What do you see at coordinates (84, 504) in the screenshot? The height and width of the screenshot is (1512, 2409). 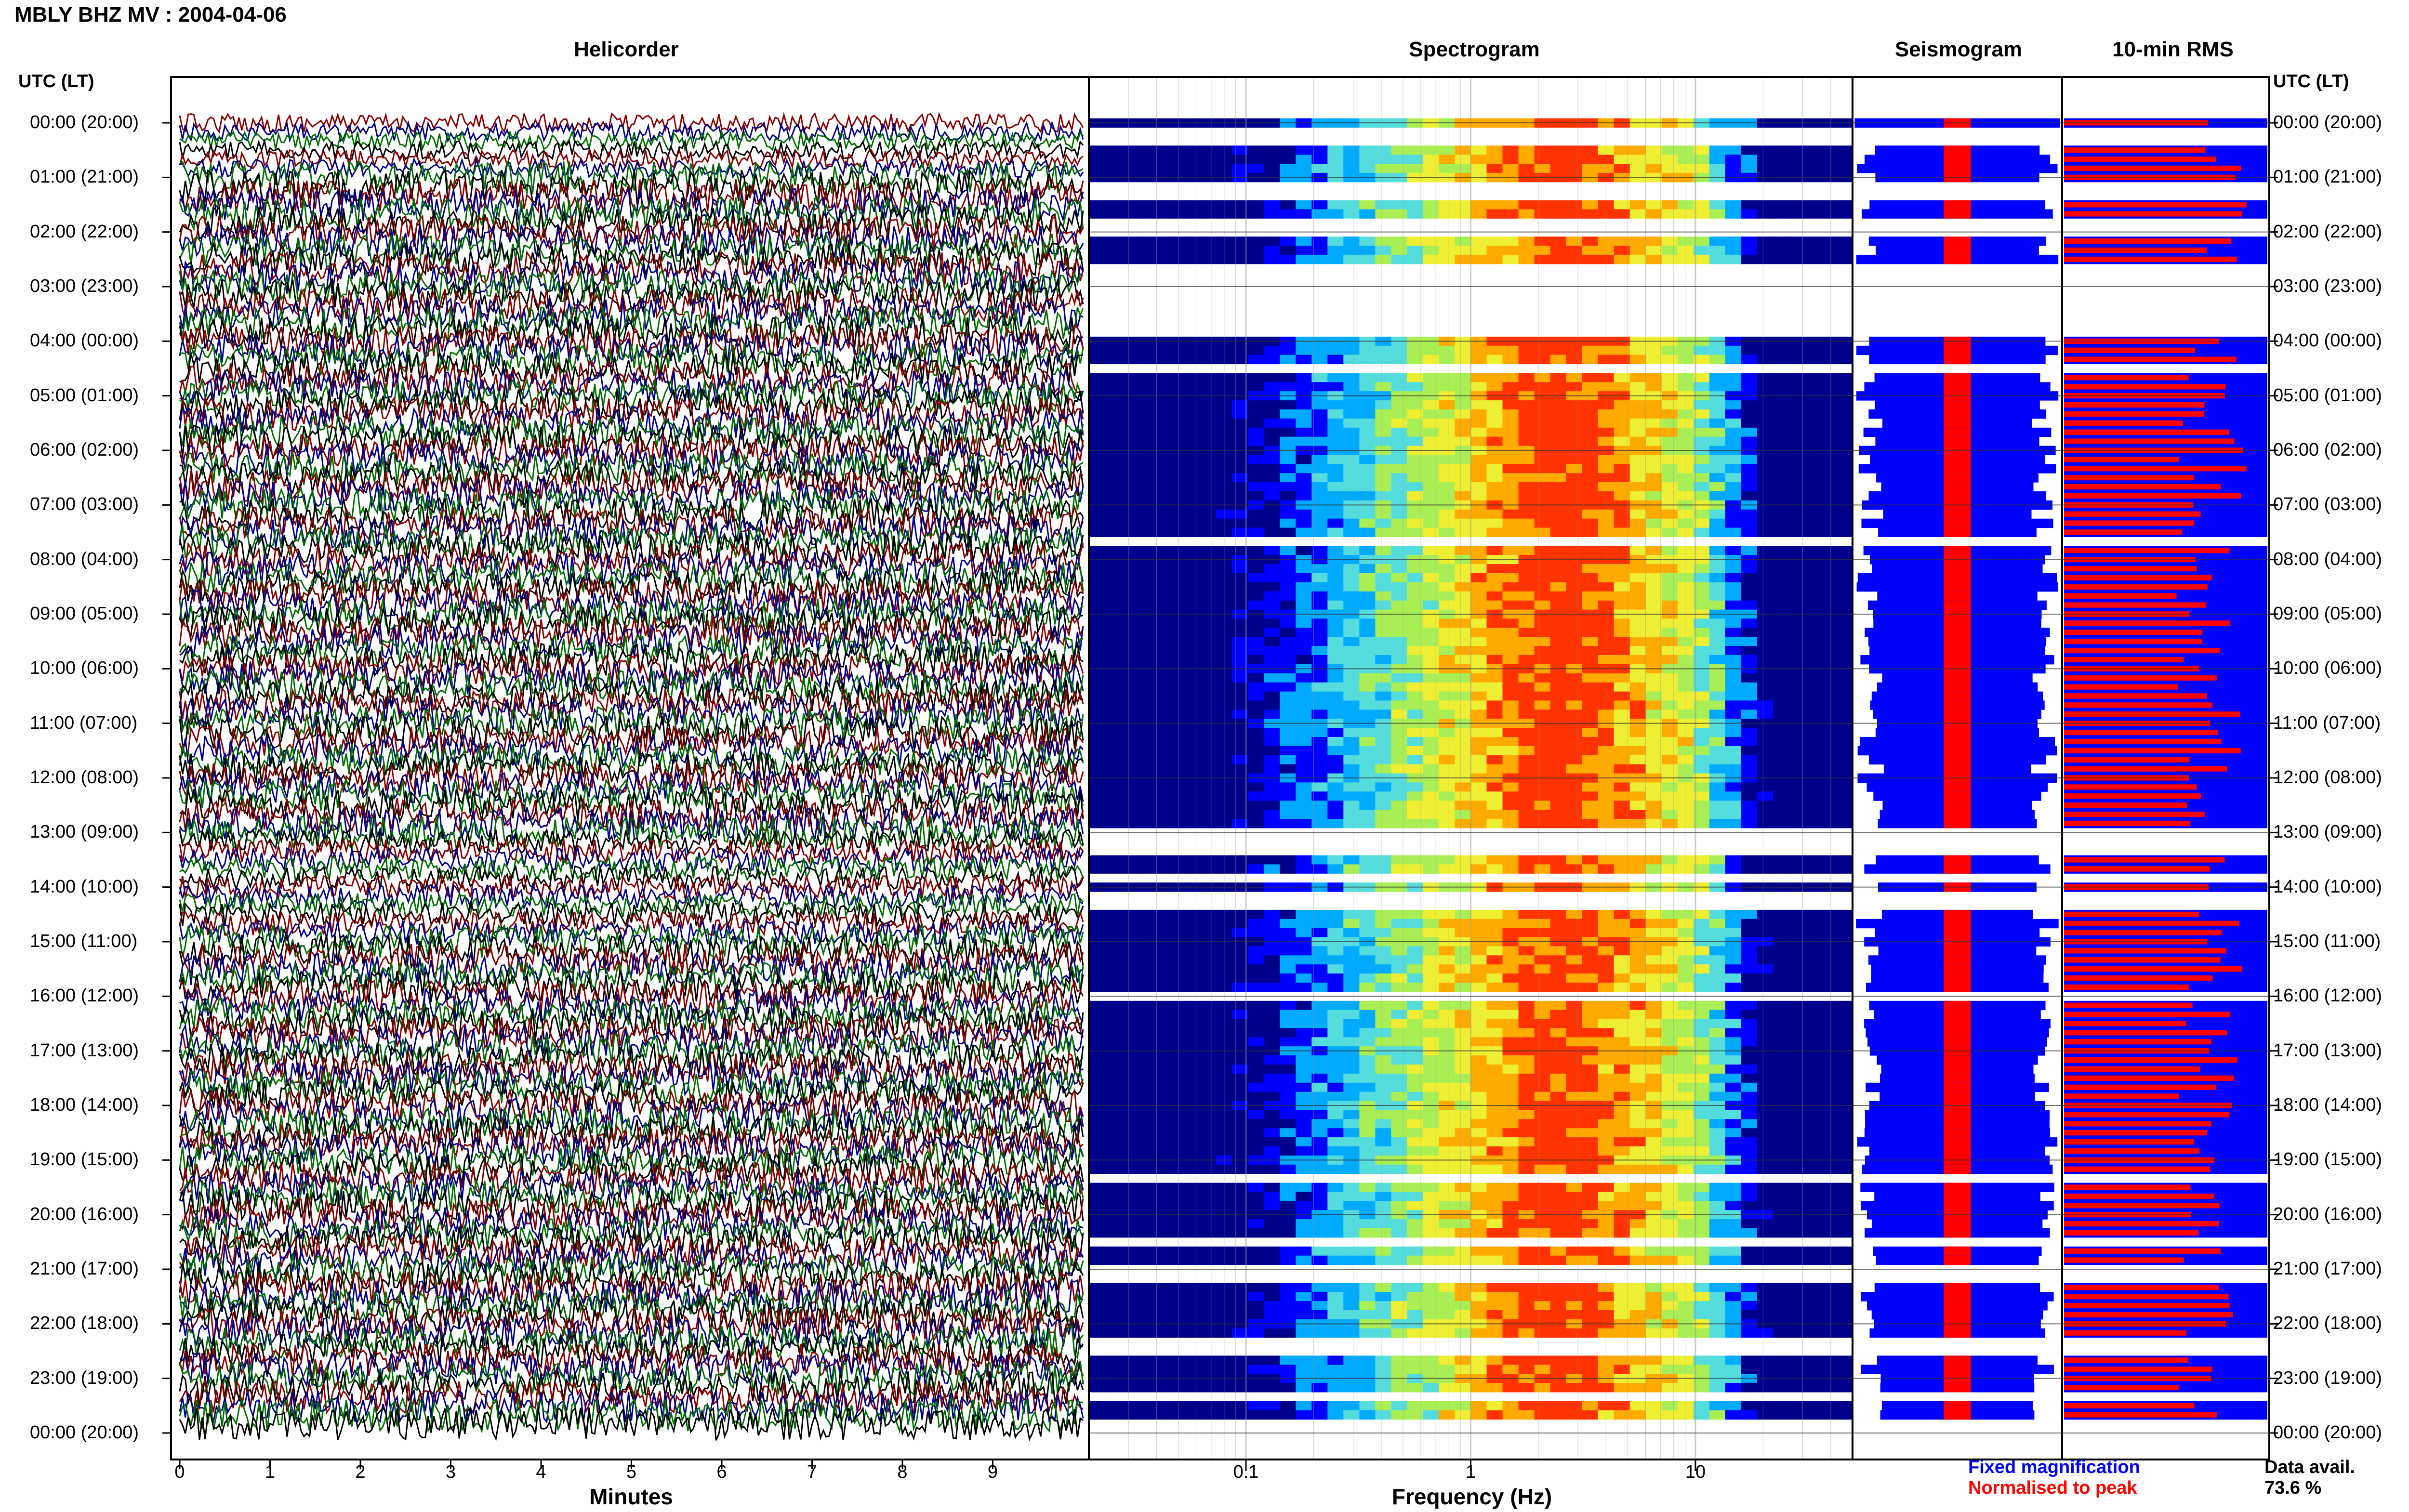 I see `time-label-left: 07:00 (03:00)` at bounding box center [84, 504].